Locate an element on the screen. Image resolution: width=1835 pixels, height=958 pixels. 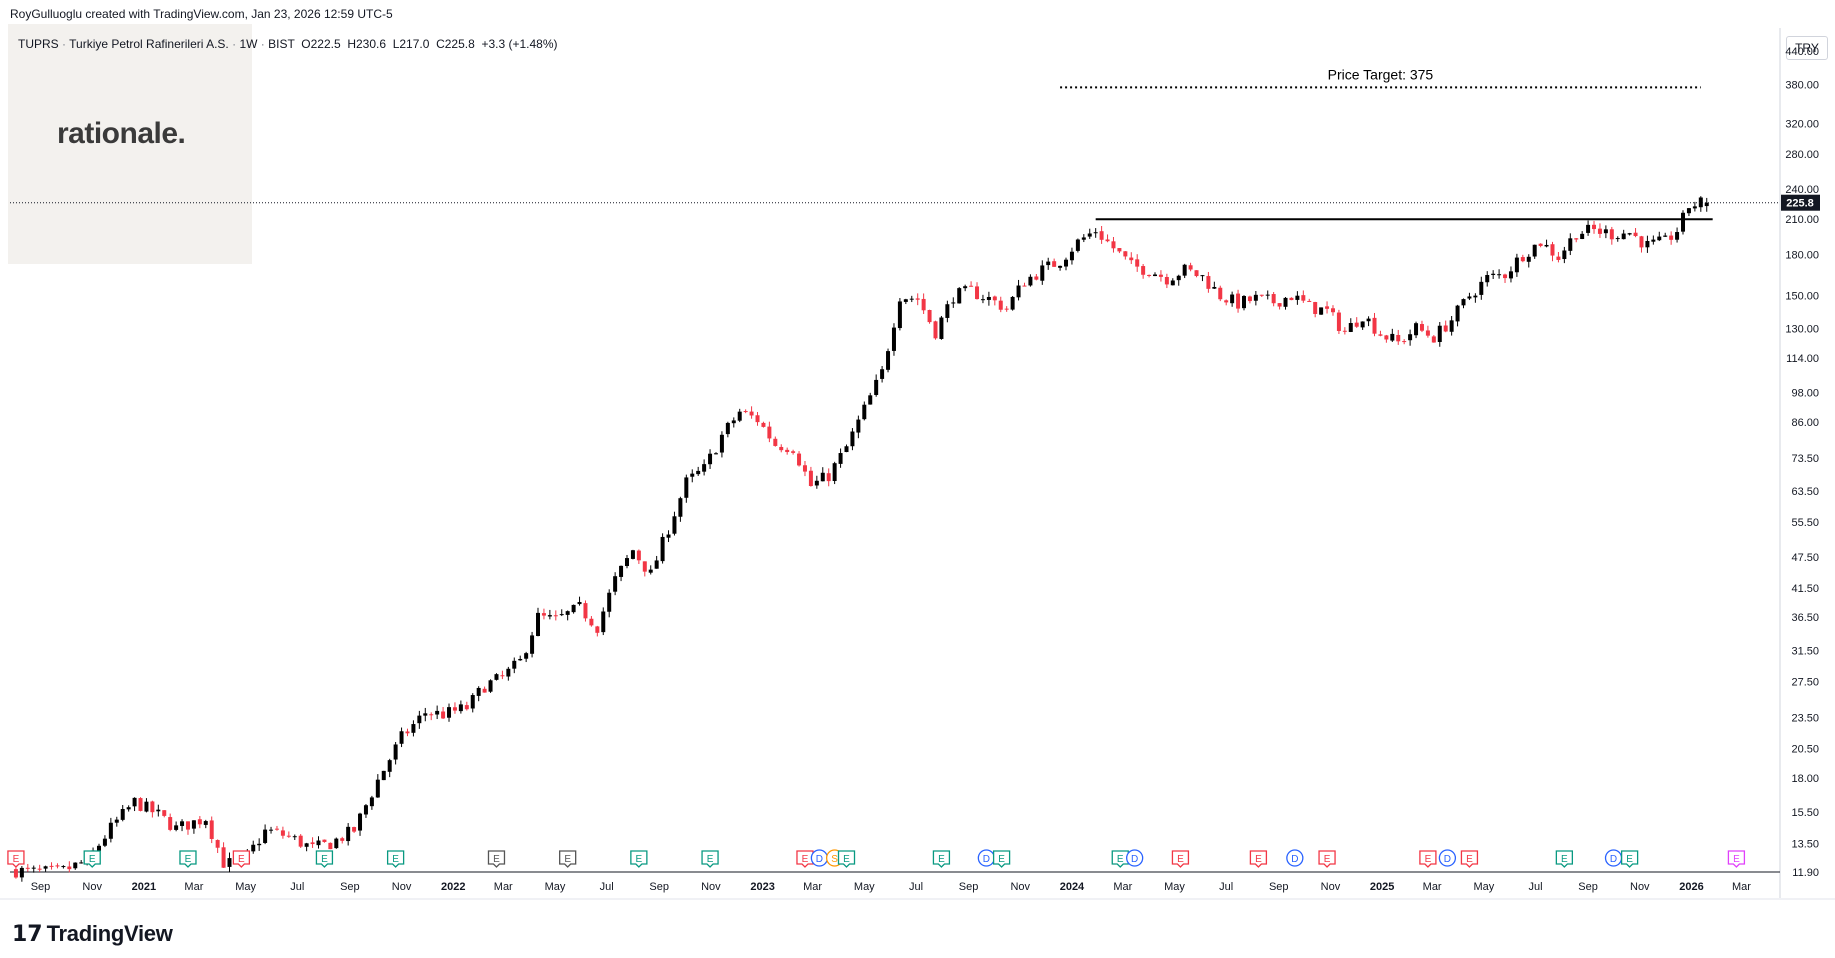
time-tick-label: Mar is located at coordinates (1432, 887).